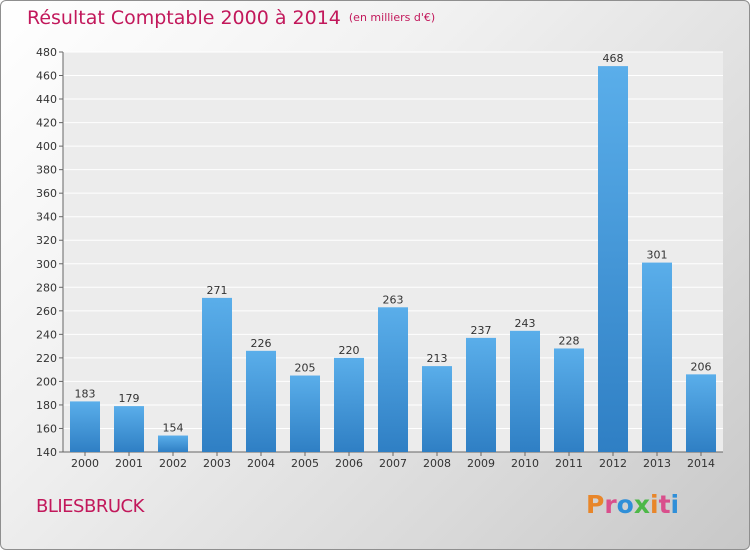 Image resolution: width=750 pixels, height=550 pixels. I want to click on logo-letter: t, so click(664, 504).